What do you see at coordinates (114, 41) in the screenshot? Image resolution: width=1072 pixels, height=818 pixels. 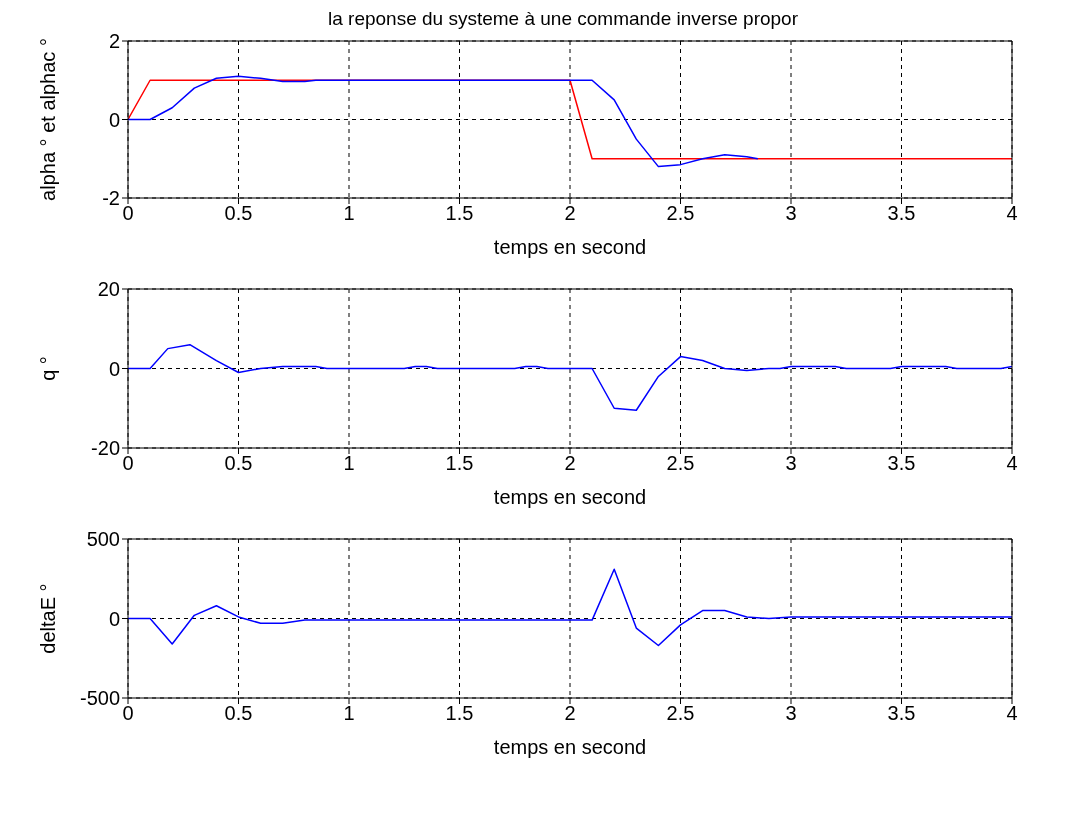 I see `y-tick-label: 2` at bounding box center [114, 41].